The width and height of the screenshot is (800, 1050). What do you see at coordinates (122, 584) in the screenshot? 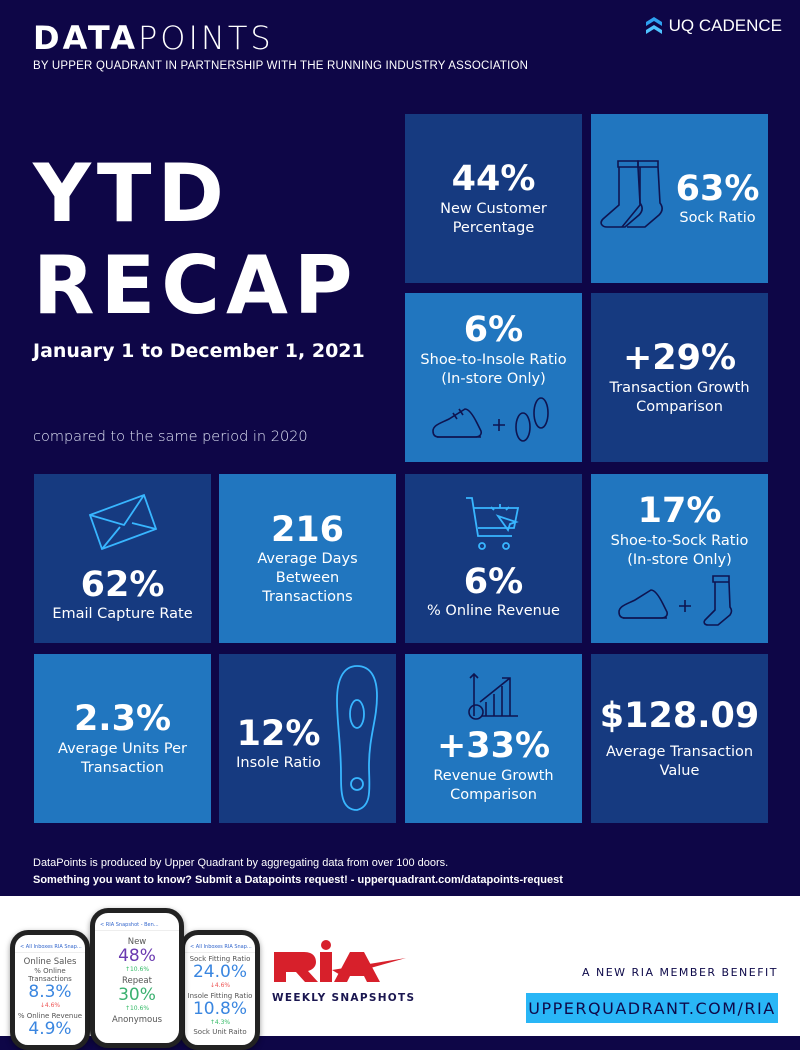
I see `tile-value: 62%` at bounding box center [122, 584].